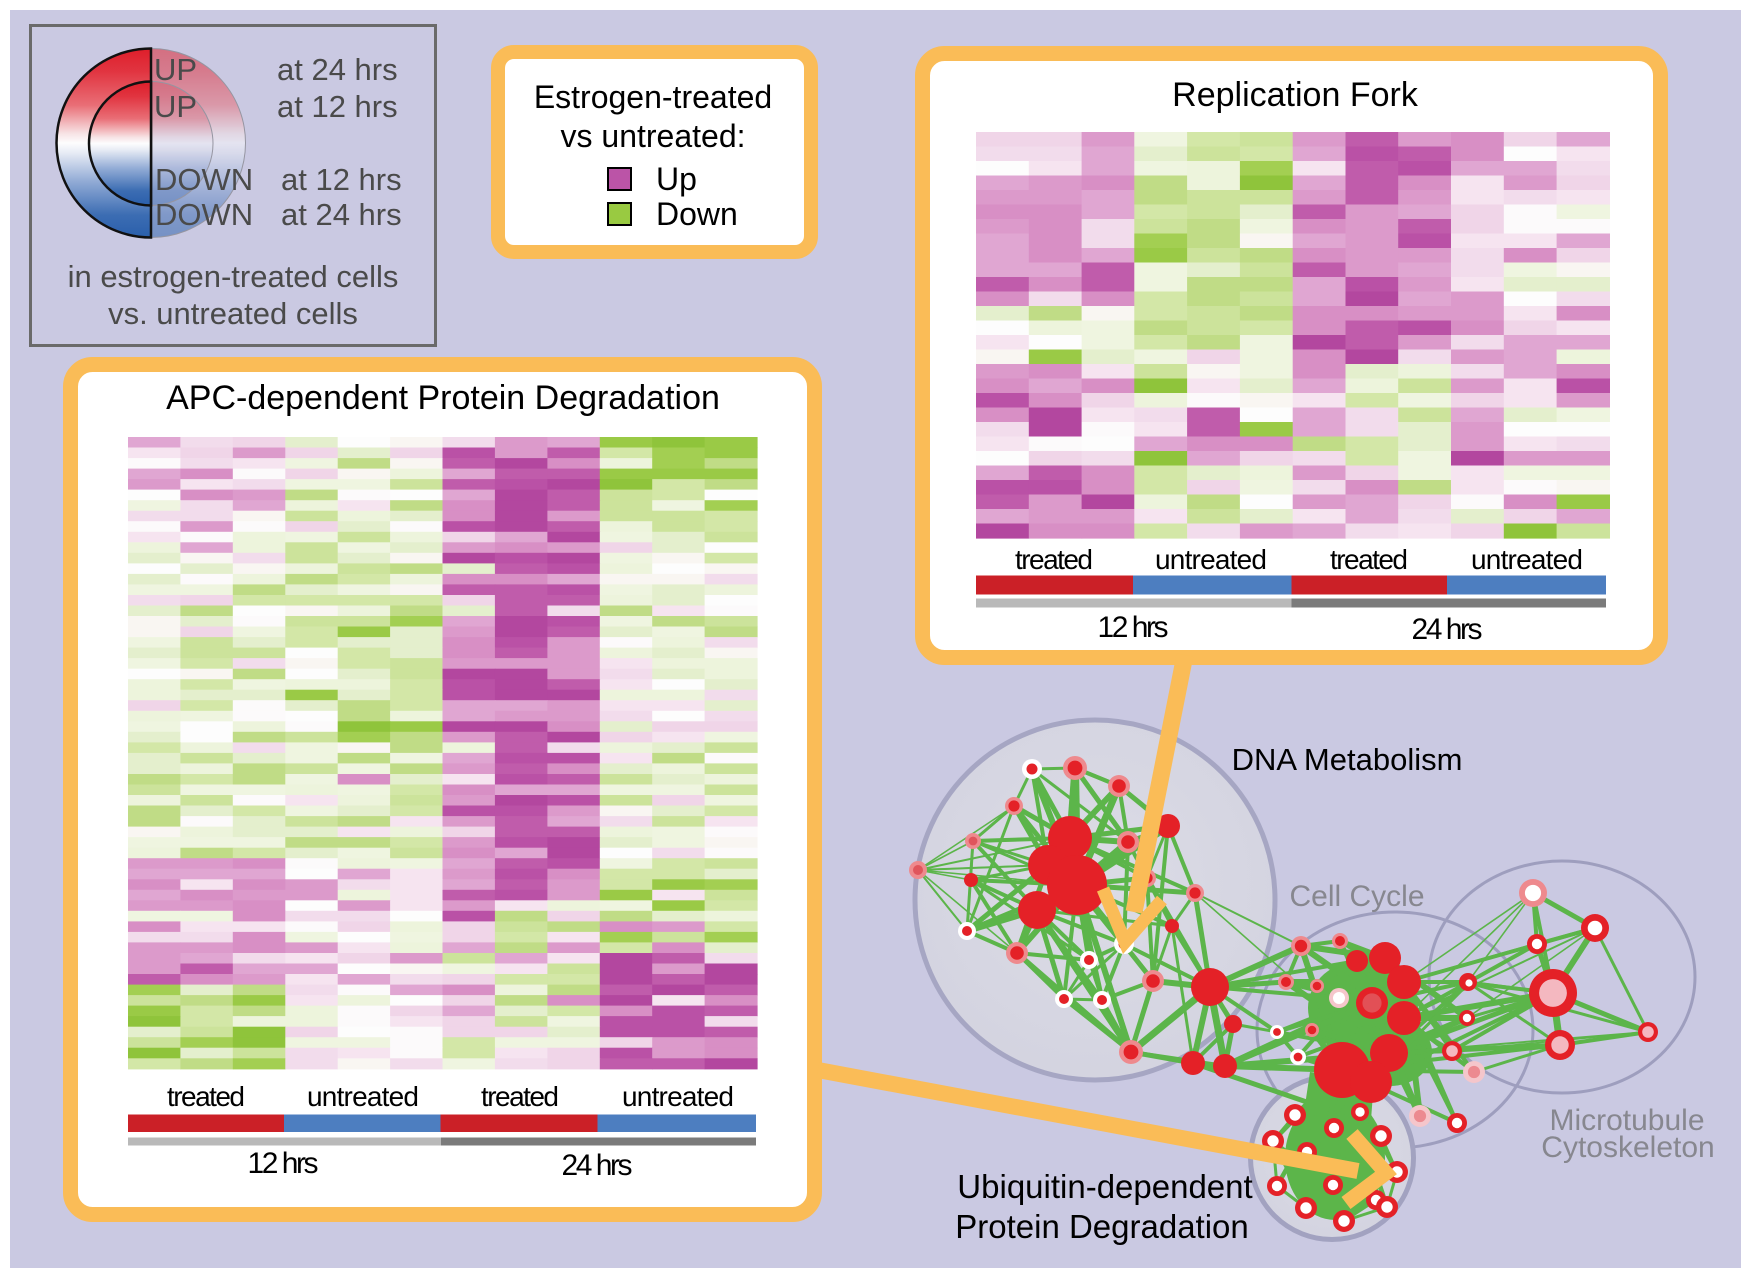  I want to click on svg-text: Cell Cycle, so click(1356, 896).